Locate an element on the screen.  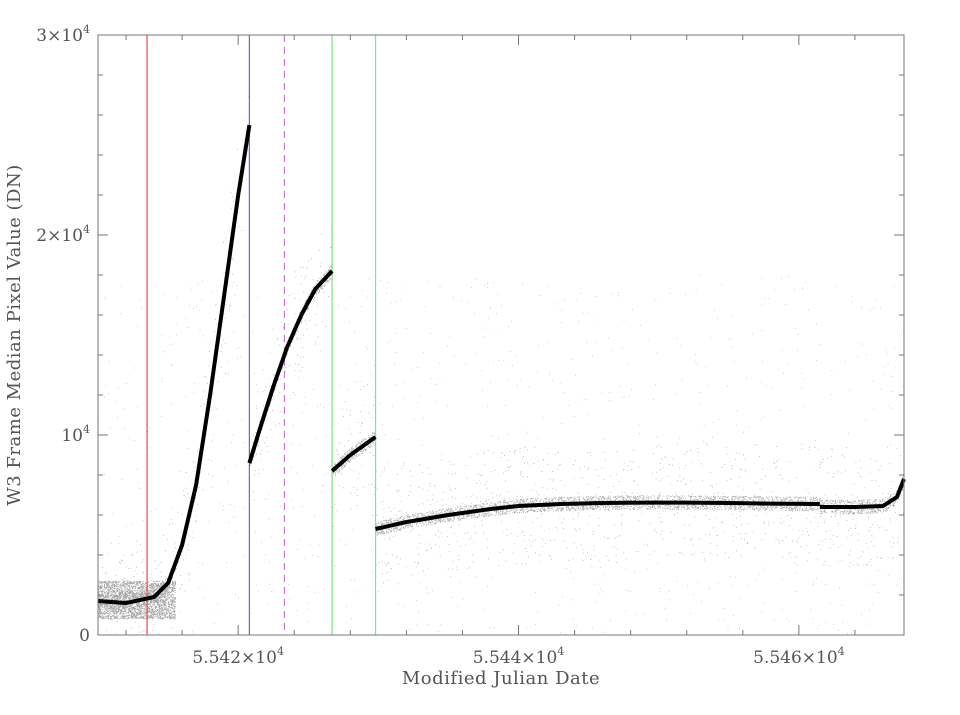
y-tick-label-2: 104 is located at coordinates (75, 434).